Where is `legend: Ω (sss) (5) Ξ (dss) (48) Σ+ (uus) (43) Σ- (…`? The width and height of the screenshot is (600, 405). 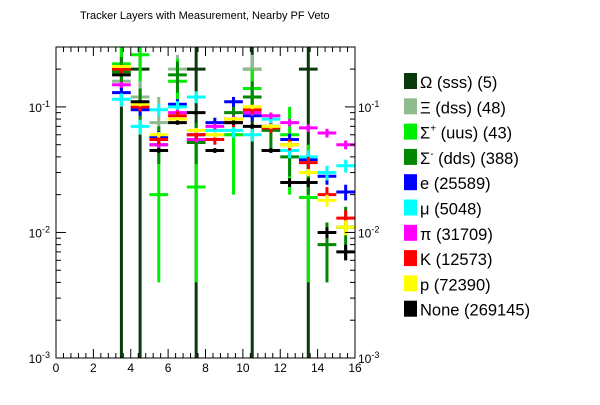
legend: Ω (sss) (5) Ξ (dss) (48) Σ+ (uus) (43) Σ- (… is located at coordinates (467, 196).